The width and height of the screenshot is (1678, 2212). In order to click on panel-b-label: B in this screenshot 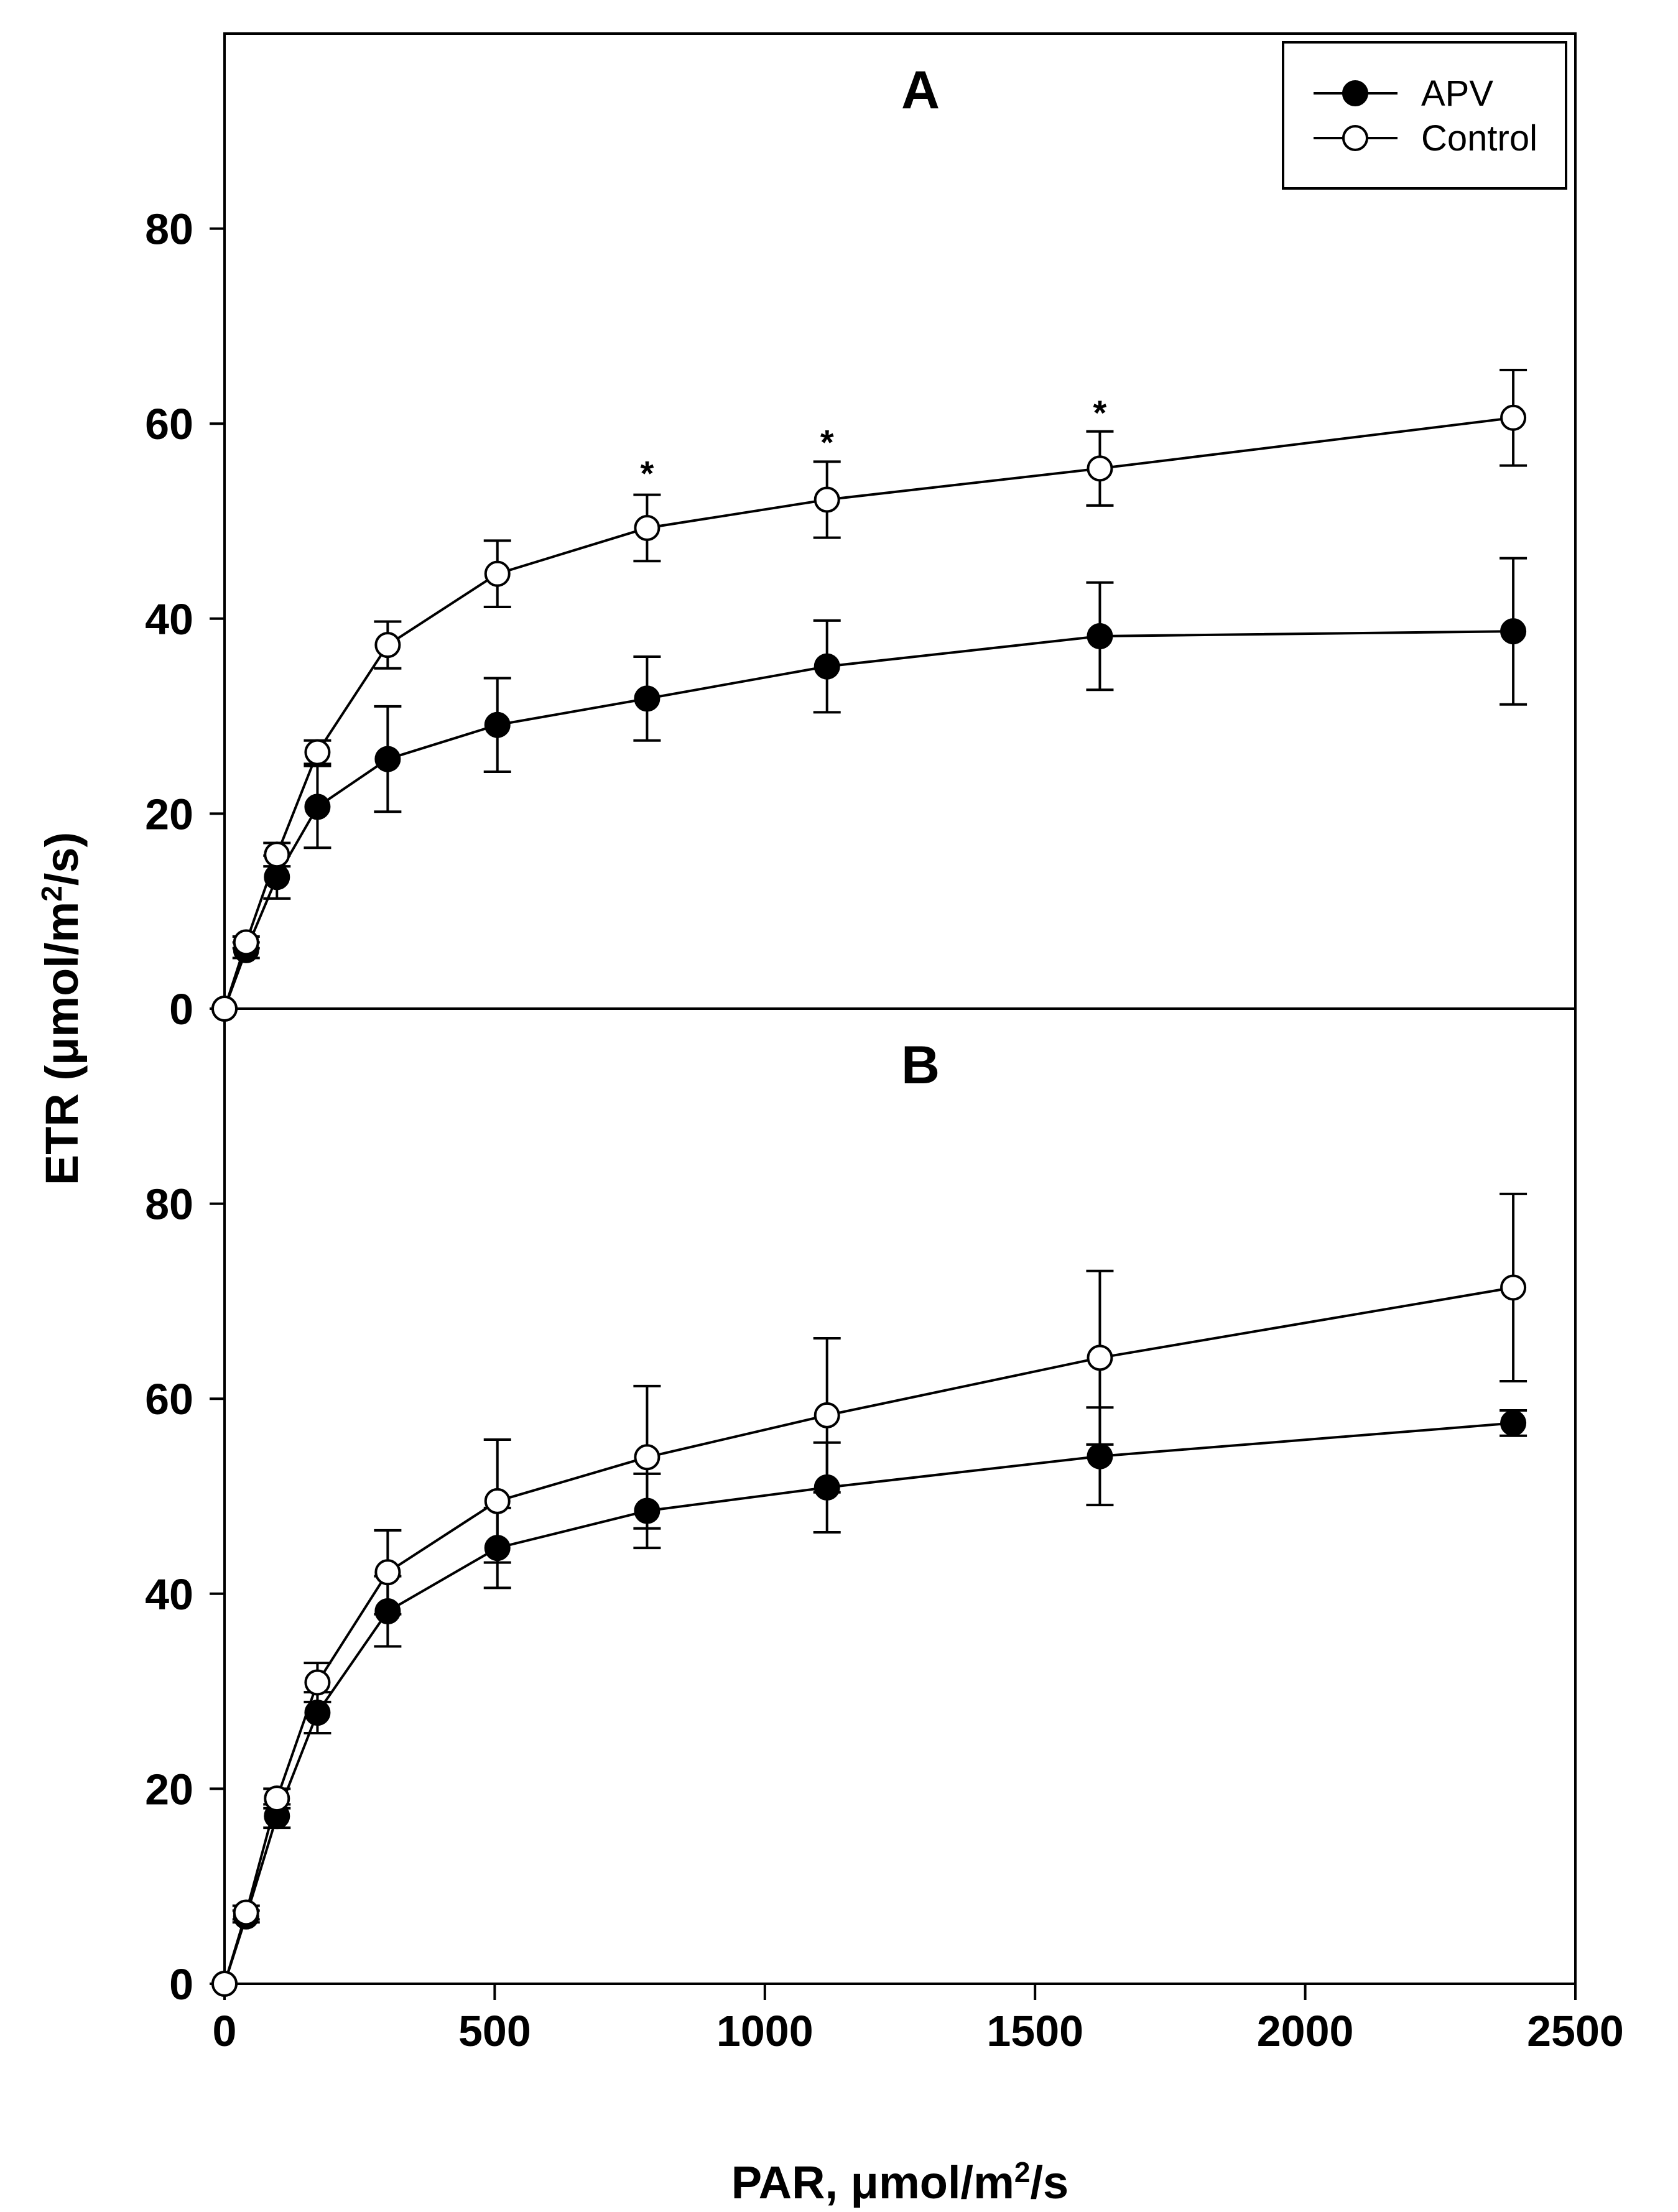, I will do `click(921, 1065)`.